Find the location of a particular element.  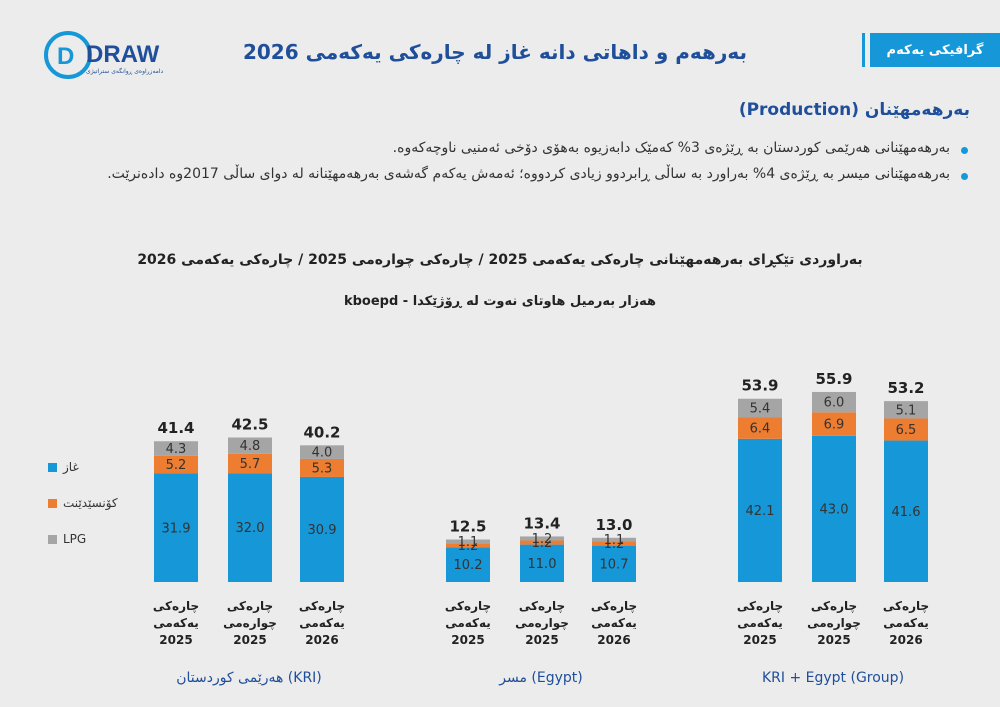

total-label: 42.5 is located at coordinates (249, 425).